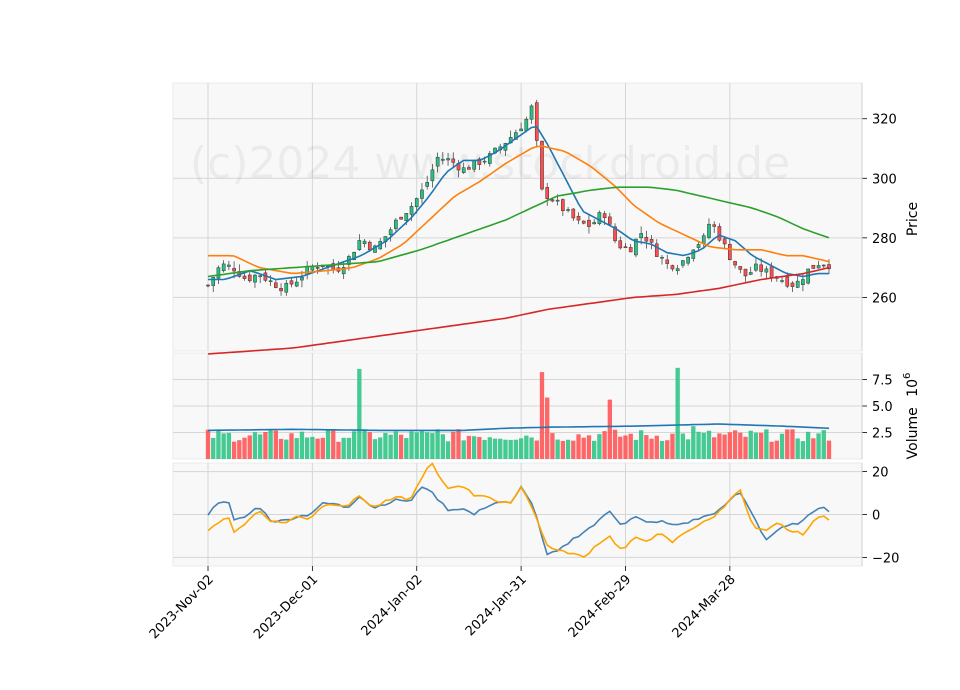  I want to click on price-axis-label: Price, so click(913, 219).